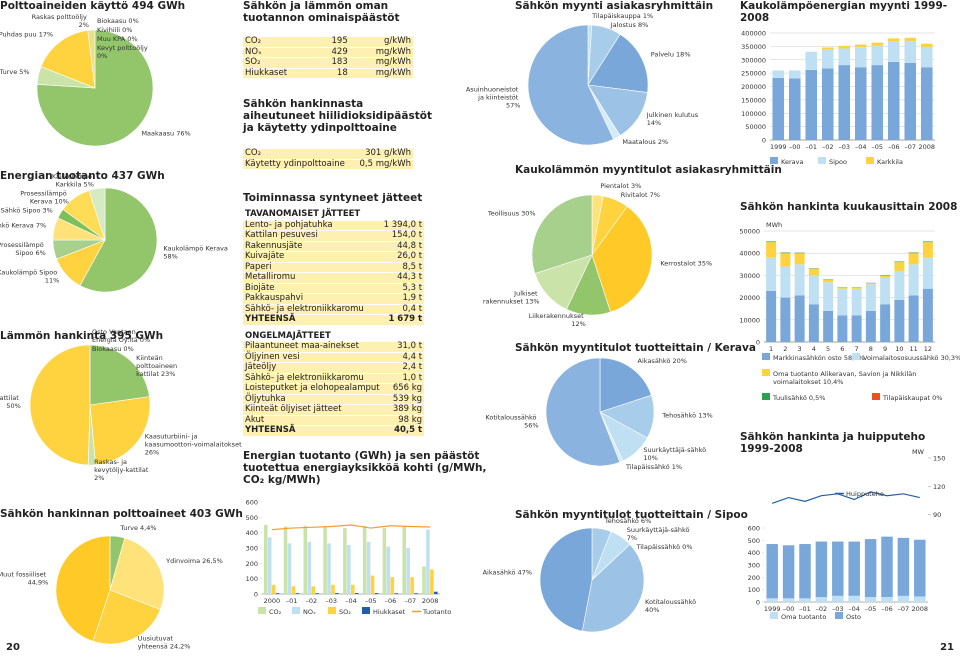 The width and height of the screenshot is (960, 659). What do you see at coordinates (629, 25) in the screenshot?
I see `pie-label: Jalostus 8%` at bounding box center [629, 25].